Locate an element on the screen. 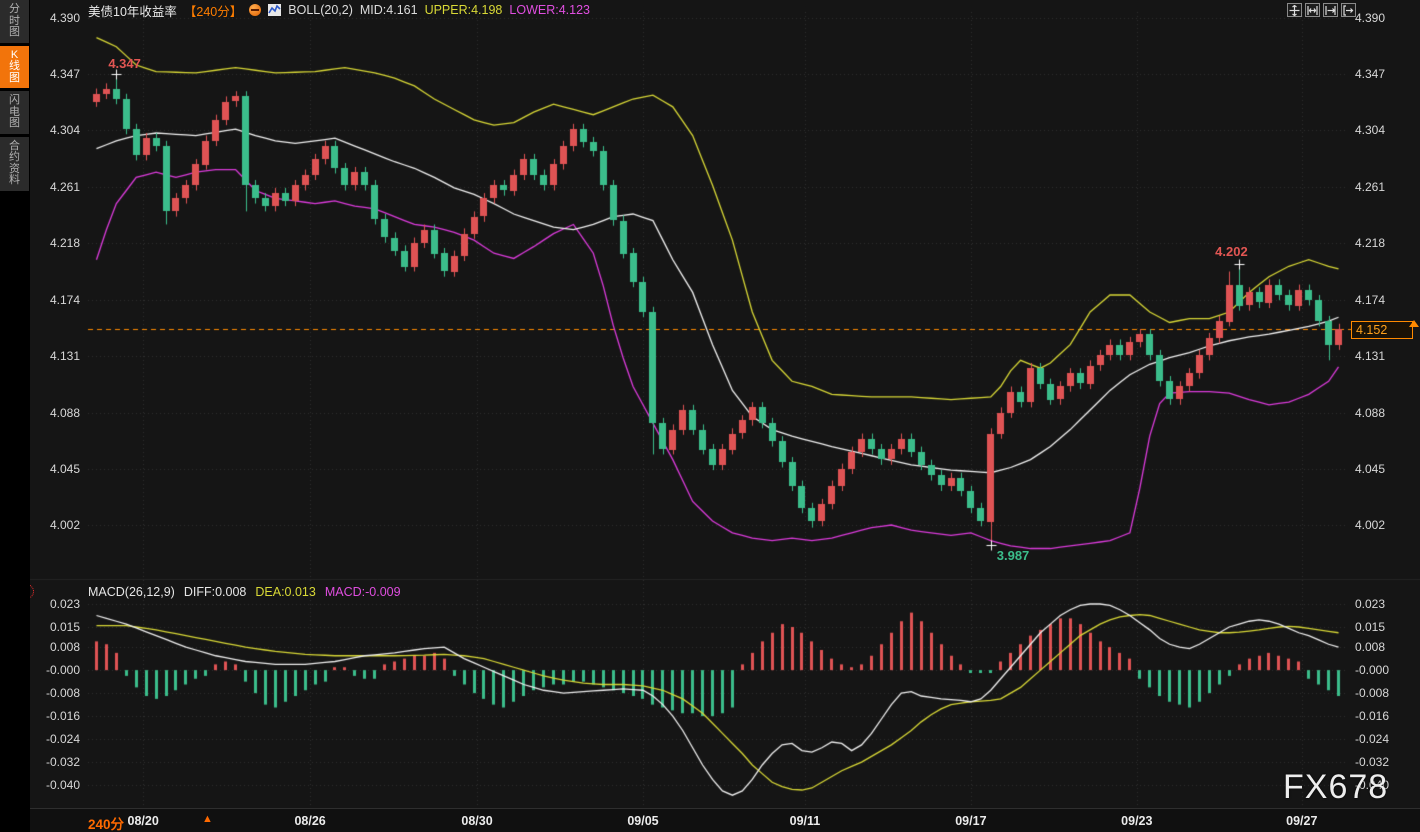 The height and width of the screenshot is (832, 1420). sidebar-tab-1: 分时图 is located at coordinates (14, 21).